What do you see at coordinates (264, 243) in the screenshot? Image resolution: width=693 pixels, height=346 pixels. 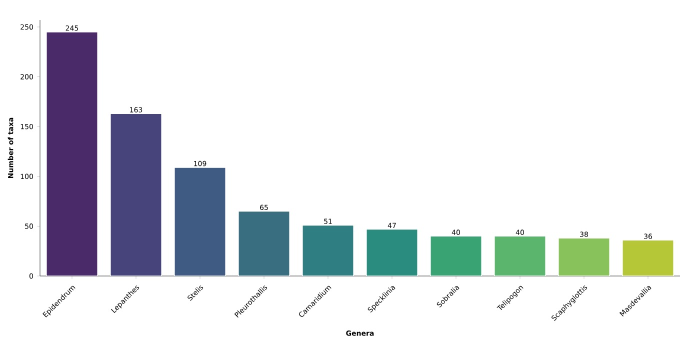 I see `bar` at bounding box center [264, 243].